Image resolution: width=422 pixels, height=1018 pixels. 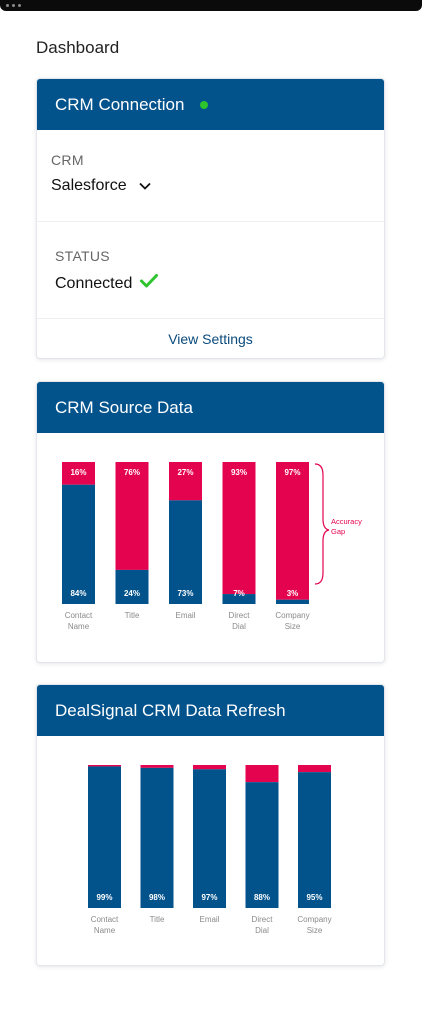 What do you see at coordinates (132, 593) in the screenshot?
I see `bar-value-label: 24%` at bounding box center [132, 593].